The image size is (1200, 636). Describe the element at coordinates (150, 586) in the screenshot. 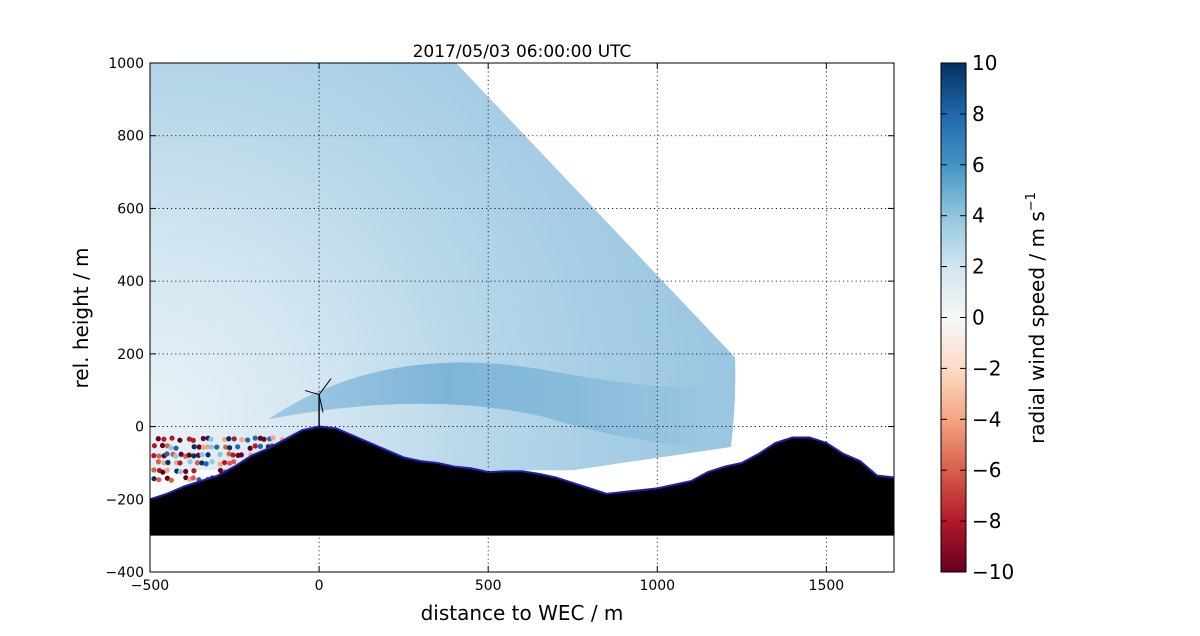

I see `x-tick-label: −500` at that location.